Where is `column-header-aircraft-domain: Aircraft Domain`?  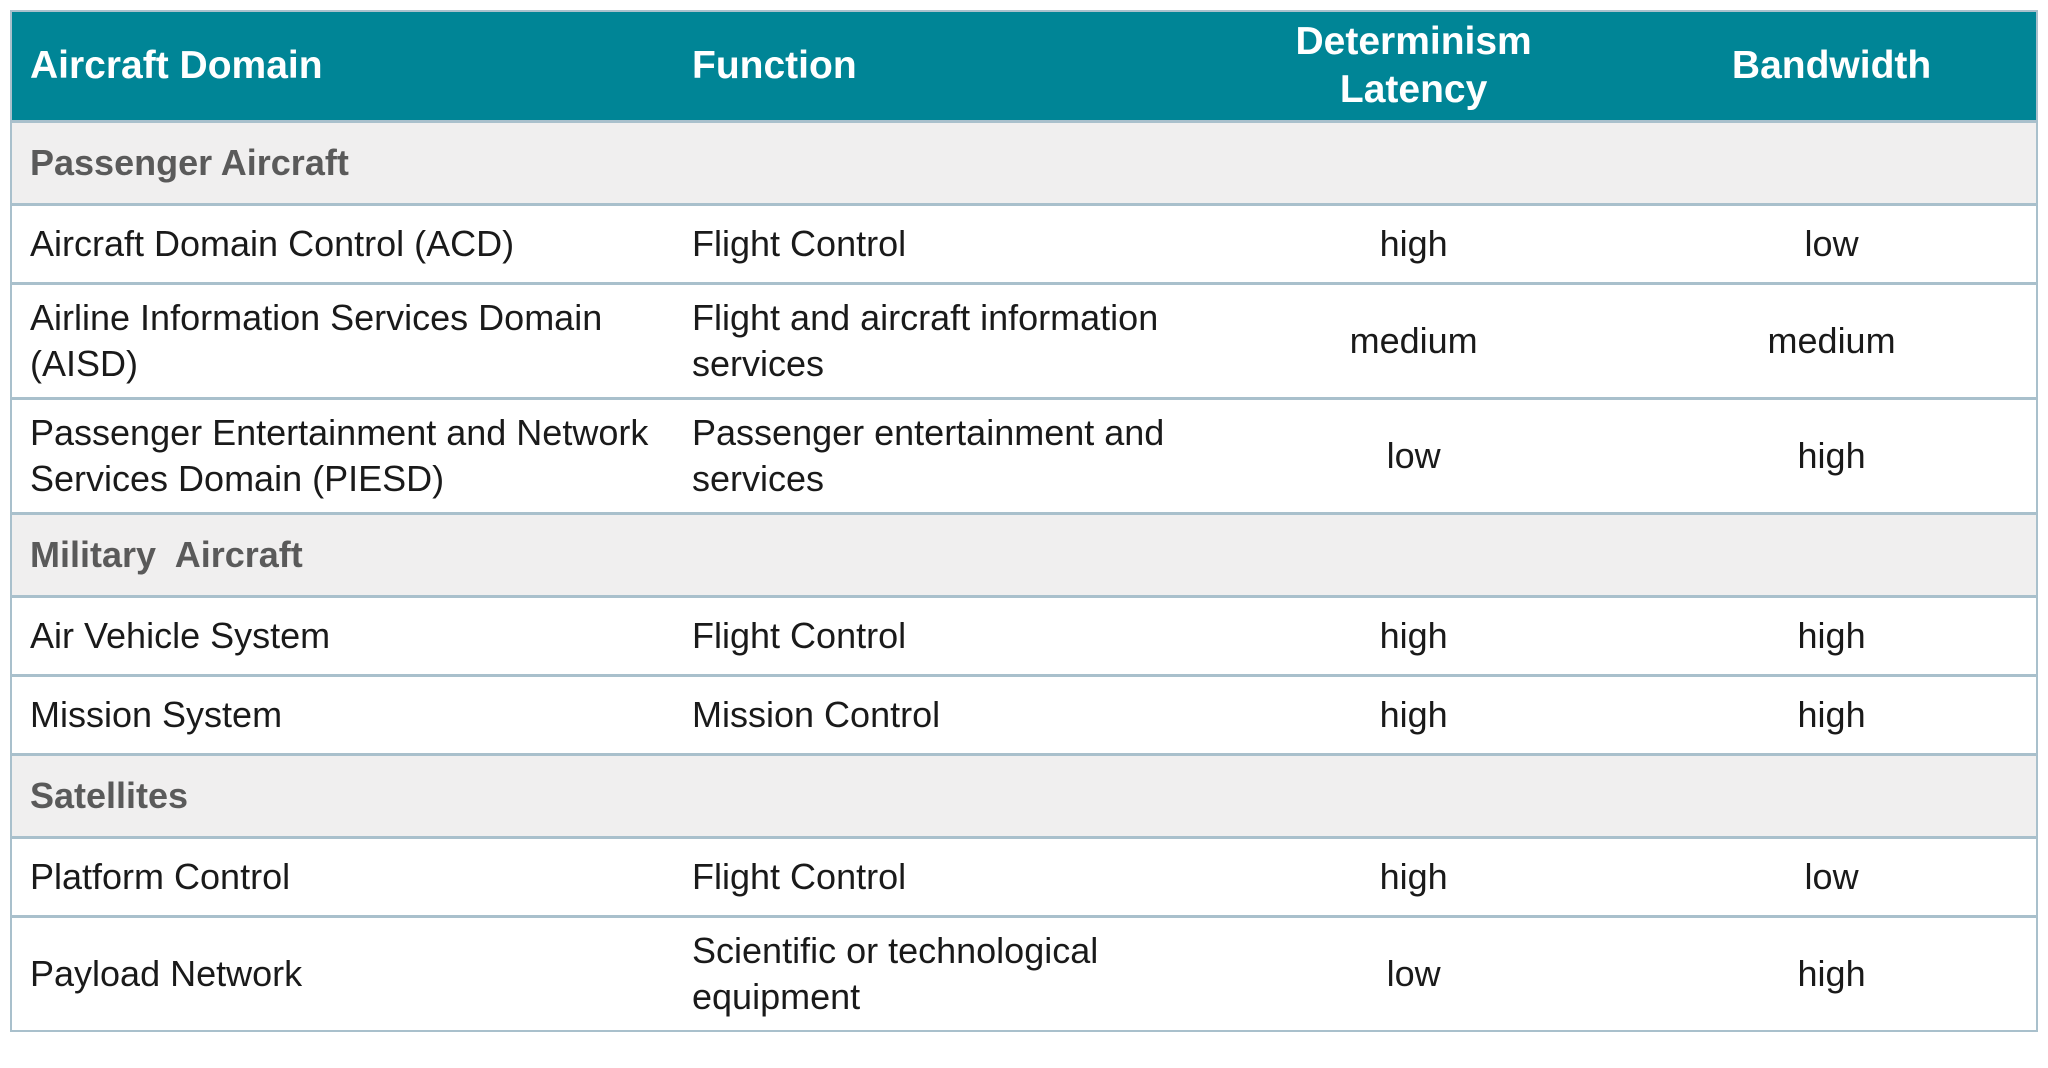 column-header-aircraft-domain: Aircraft Domain is located at coordinates (350, 66).